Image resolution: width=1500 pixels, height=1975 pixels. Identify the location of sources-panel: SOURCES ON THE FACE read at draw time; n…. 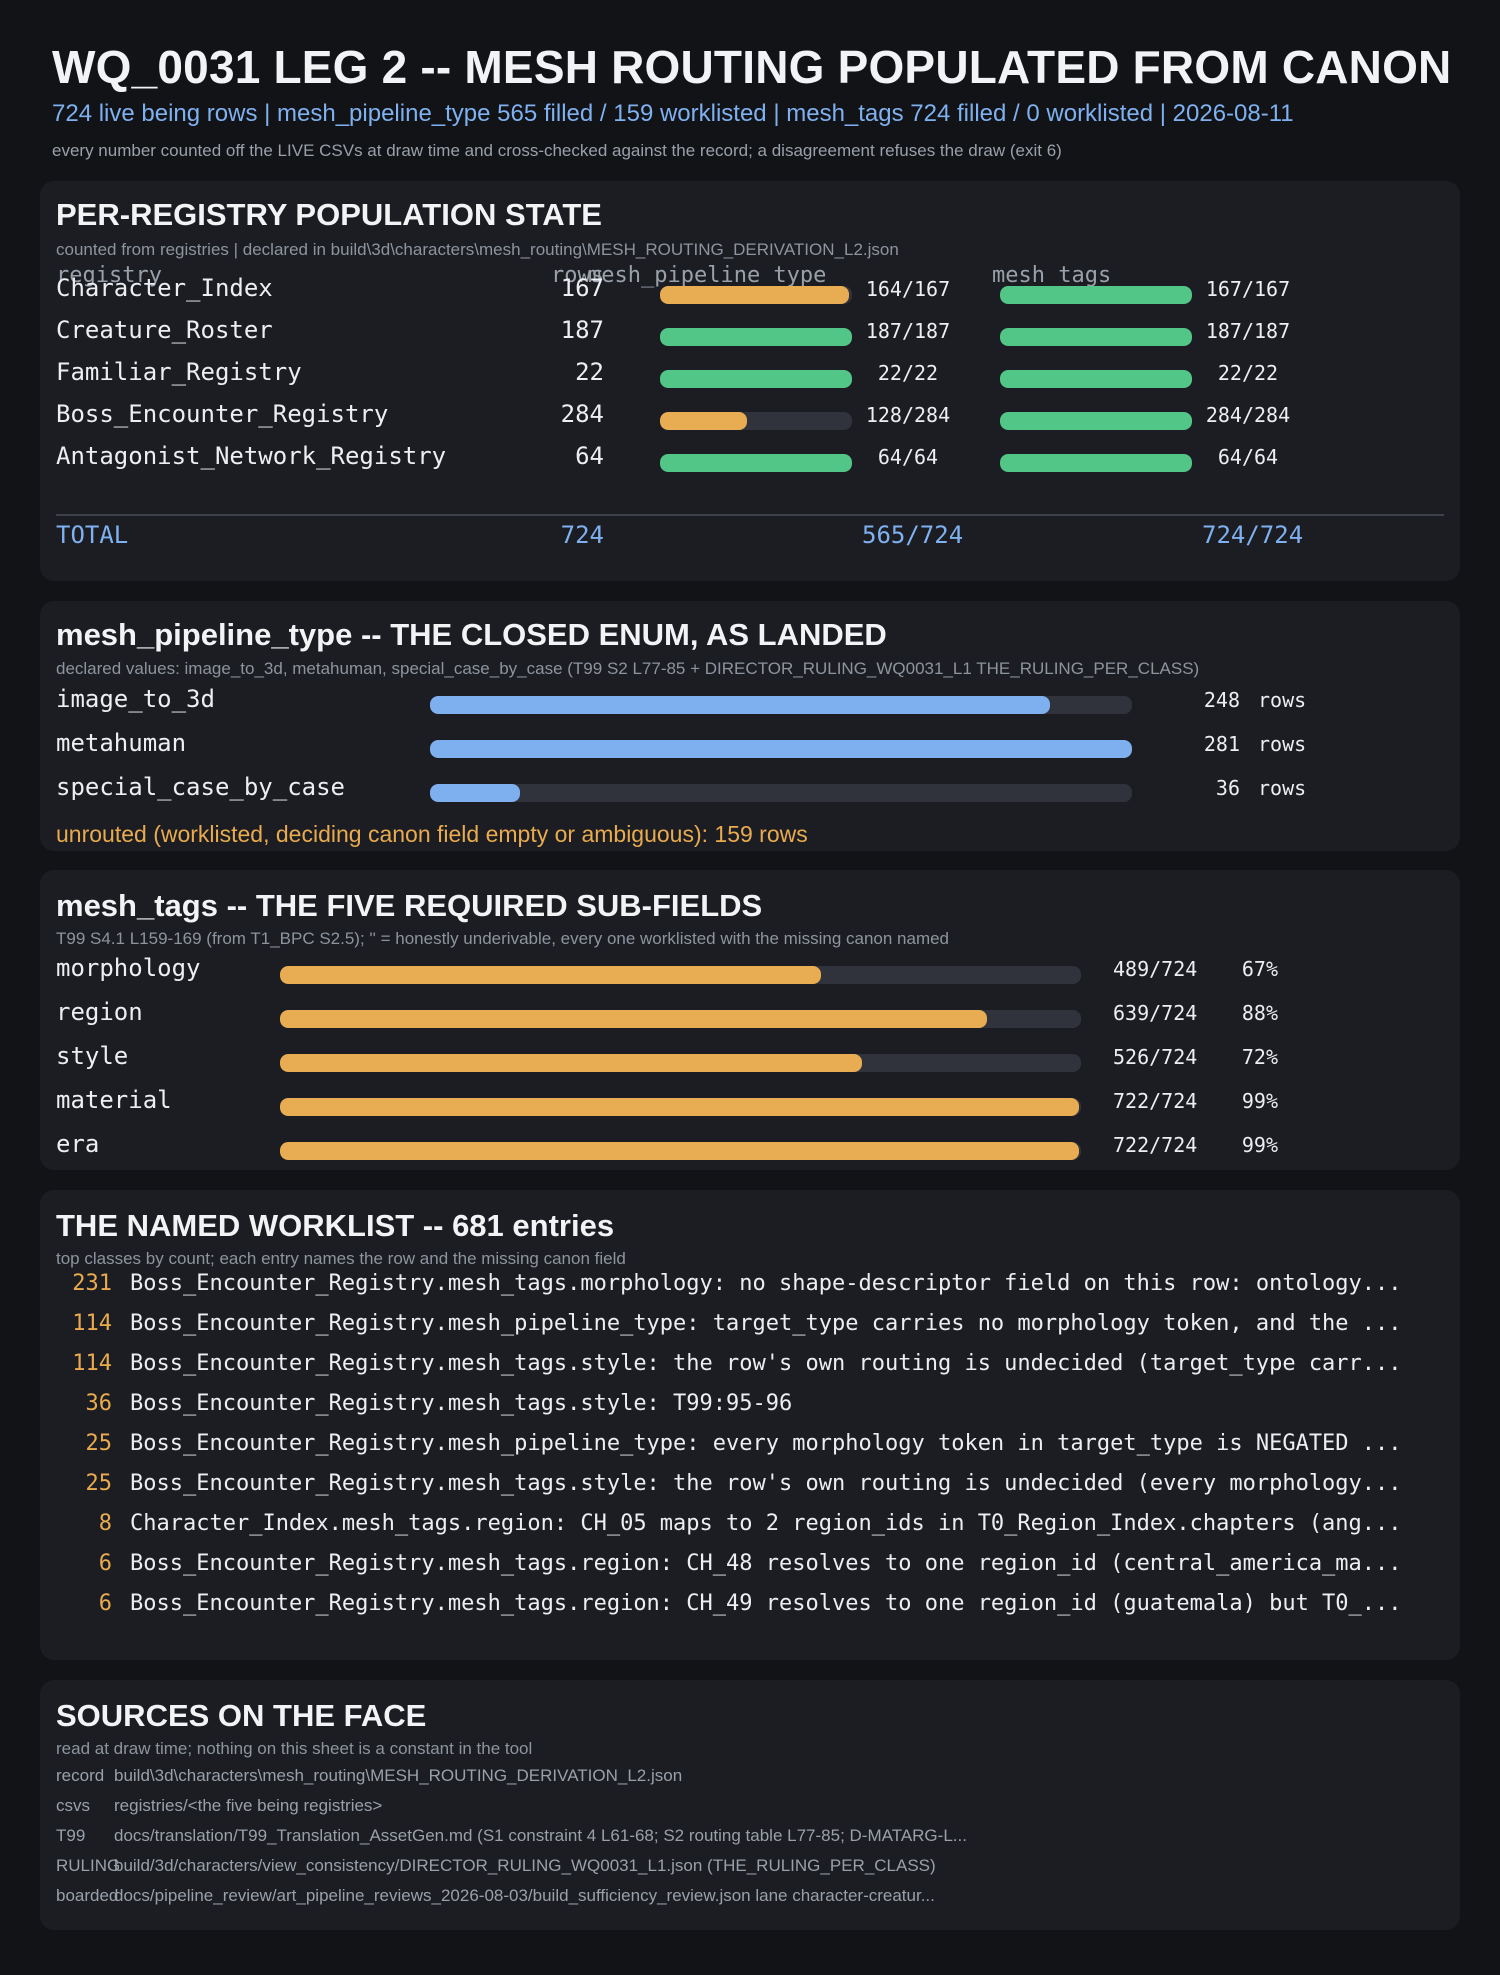
(750, 1805).